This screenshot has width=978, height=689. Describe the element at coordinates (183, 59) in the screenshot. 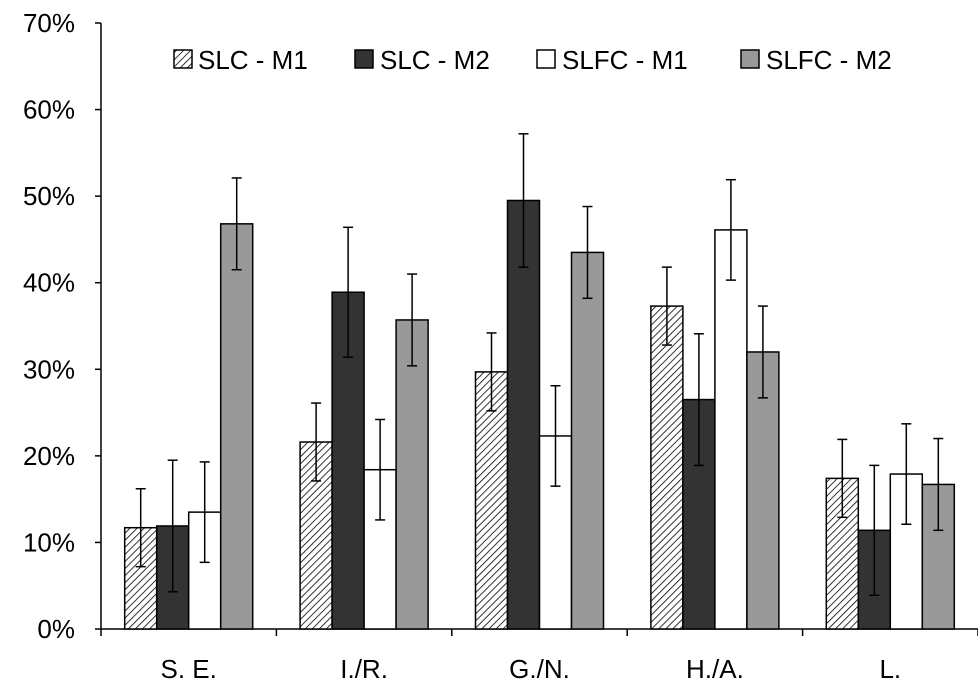

I see `legend-swatch-slc-m1` at that location.